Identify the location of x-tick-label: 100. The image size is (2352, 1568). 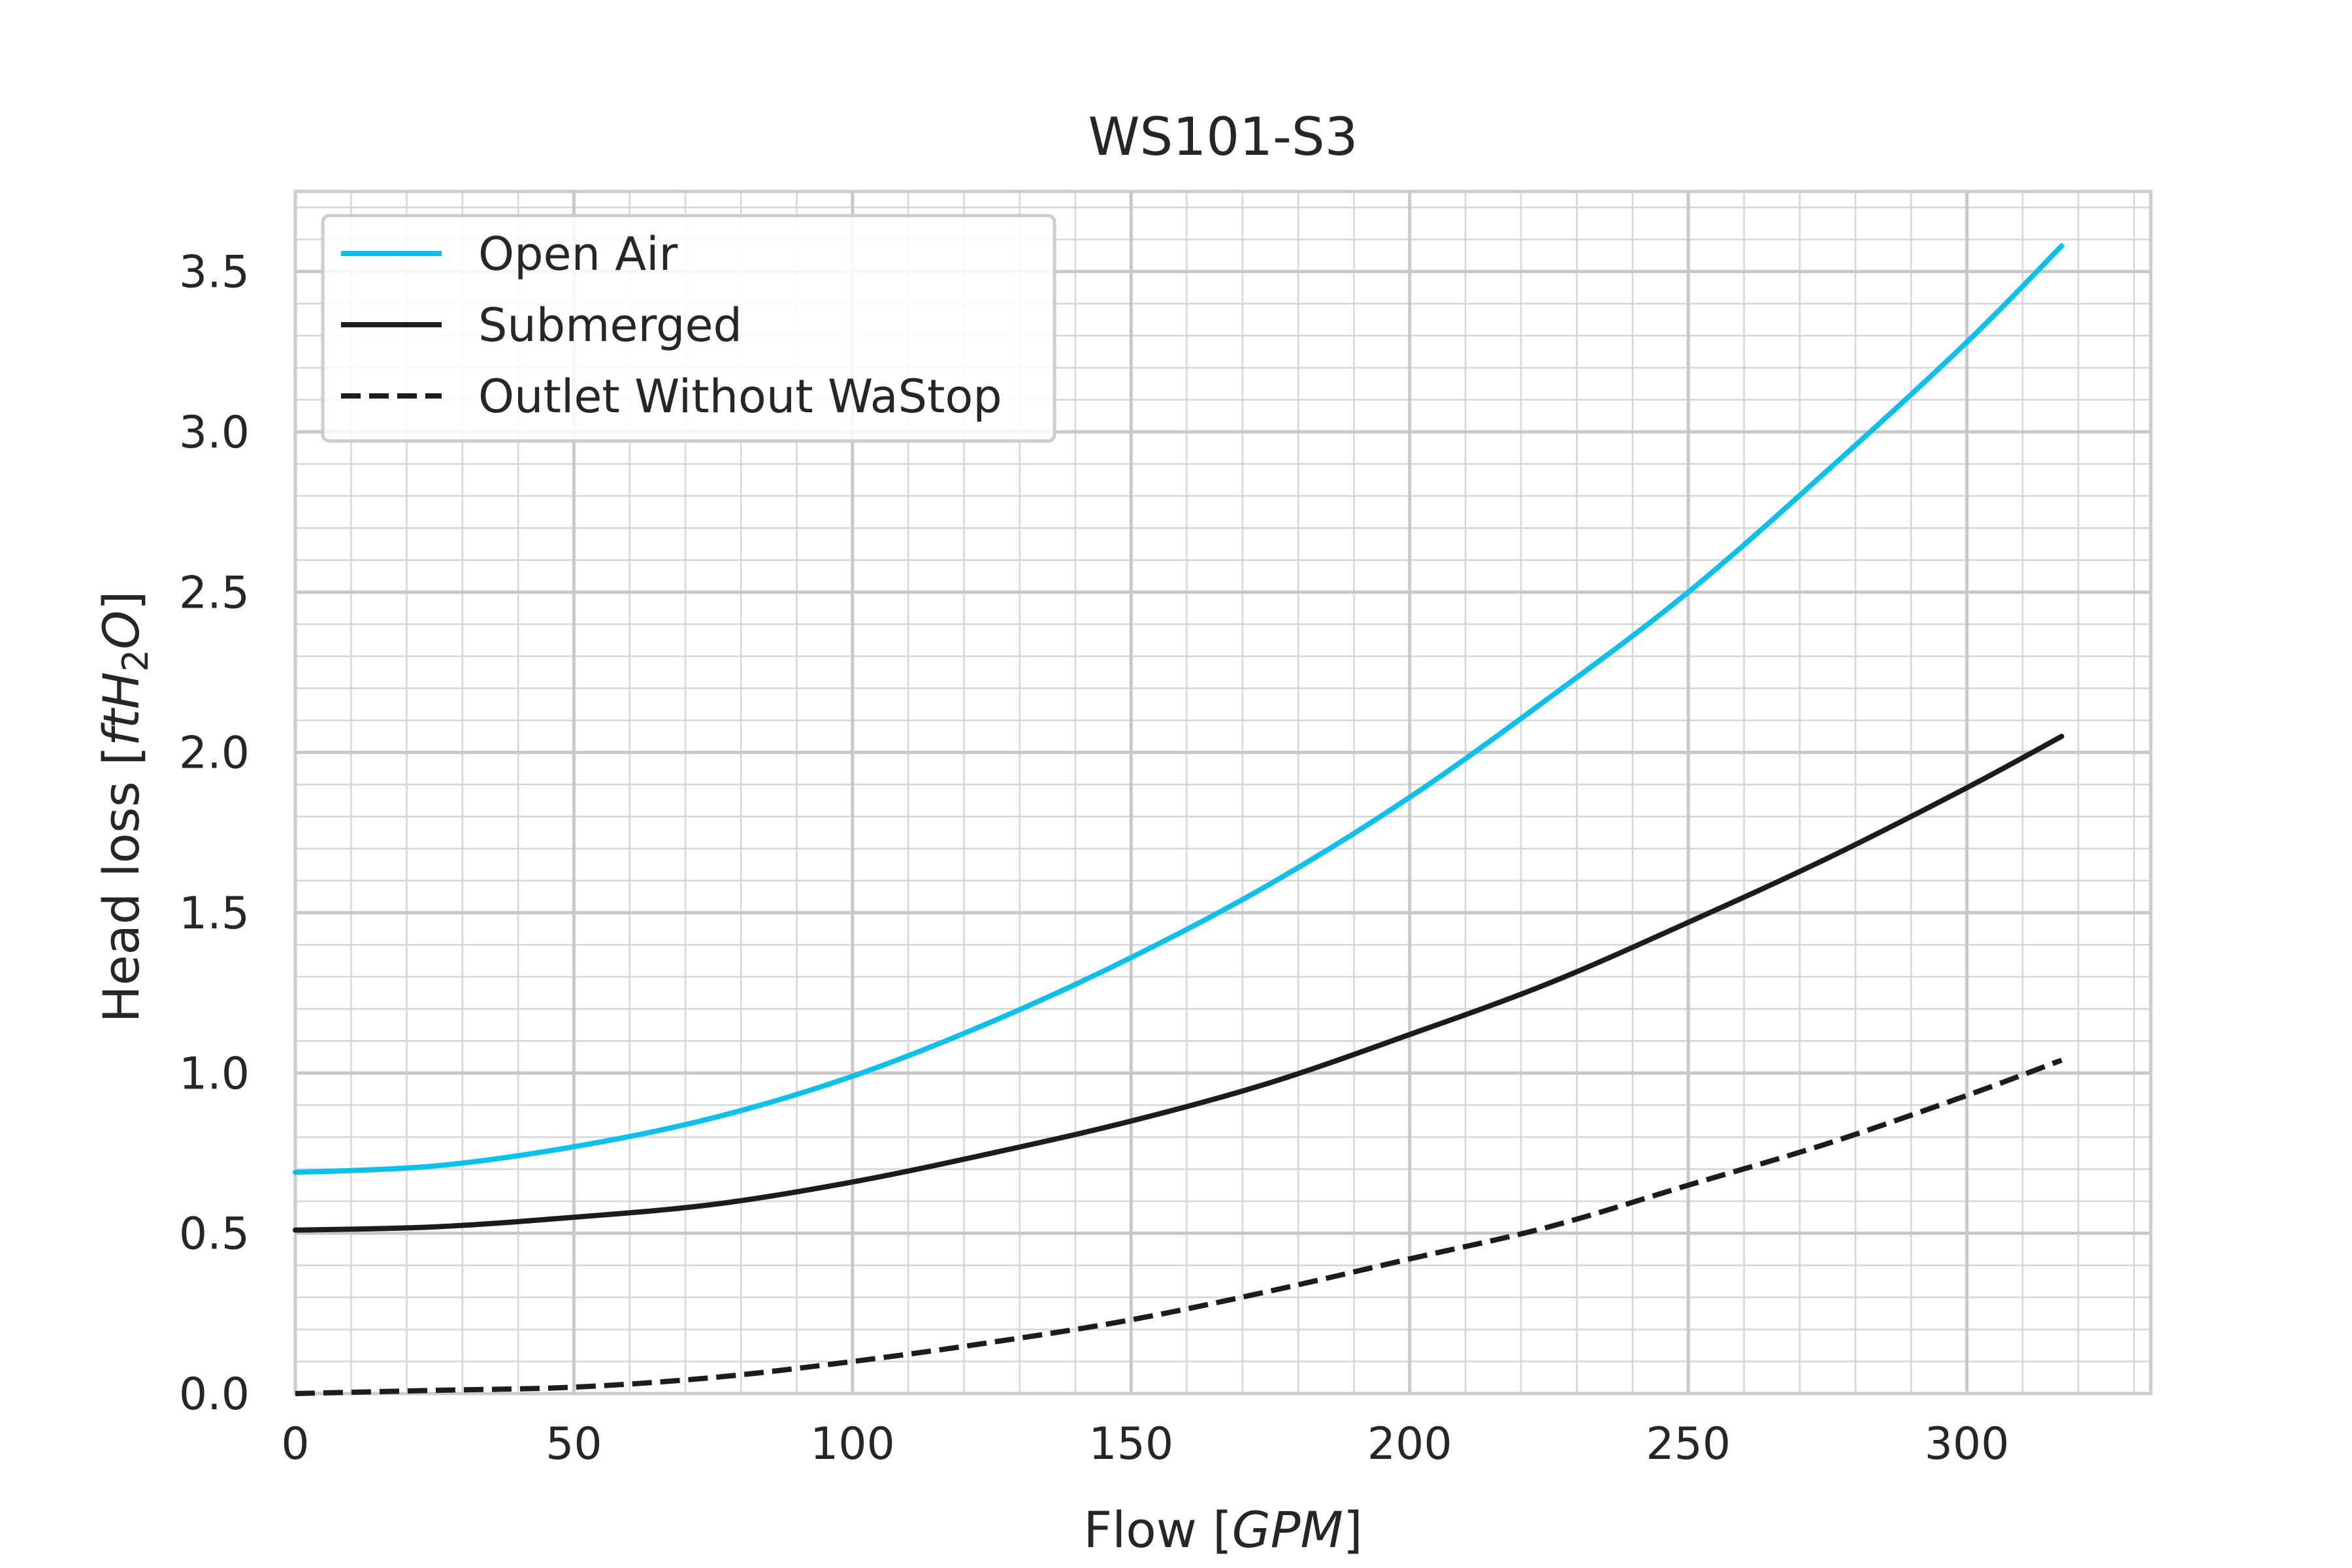
(852, 1444).